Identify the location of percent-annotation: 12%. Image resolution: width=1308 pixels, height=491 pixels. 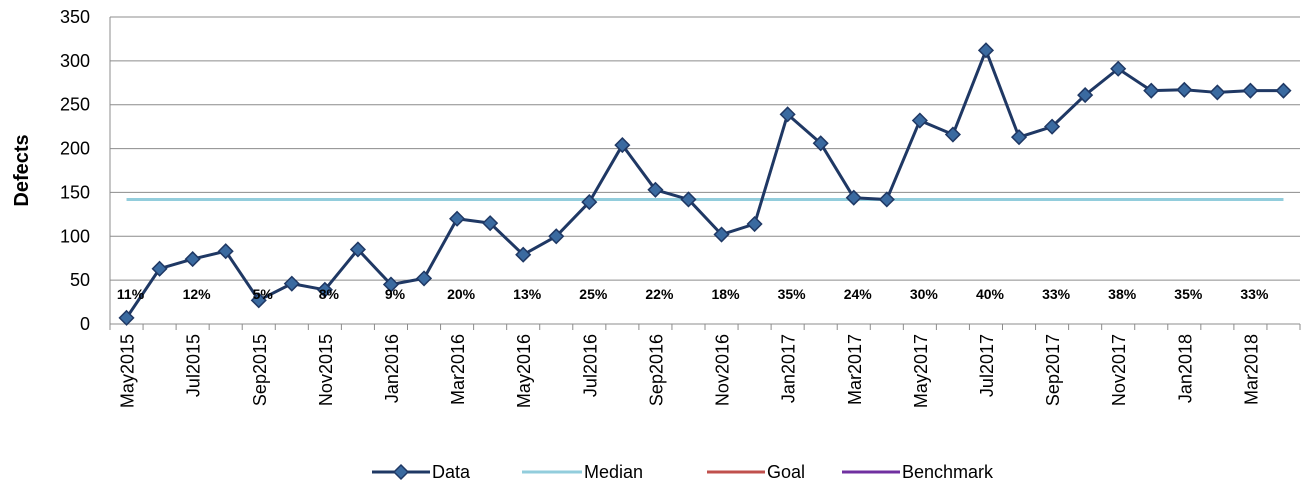
(197, 294).